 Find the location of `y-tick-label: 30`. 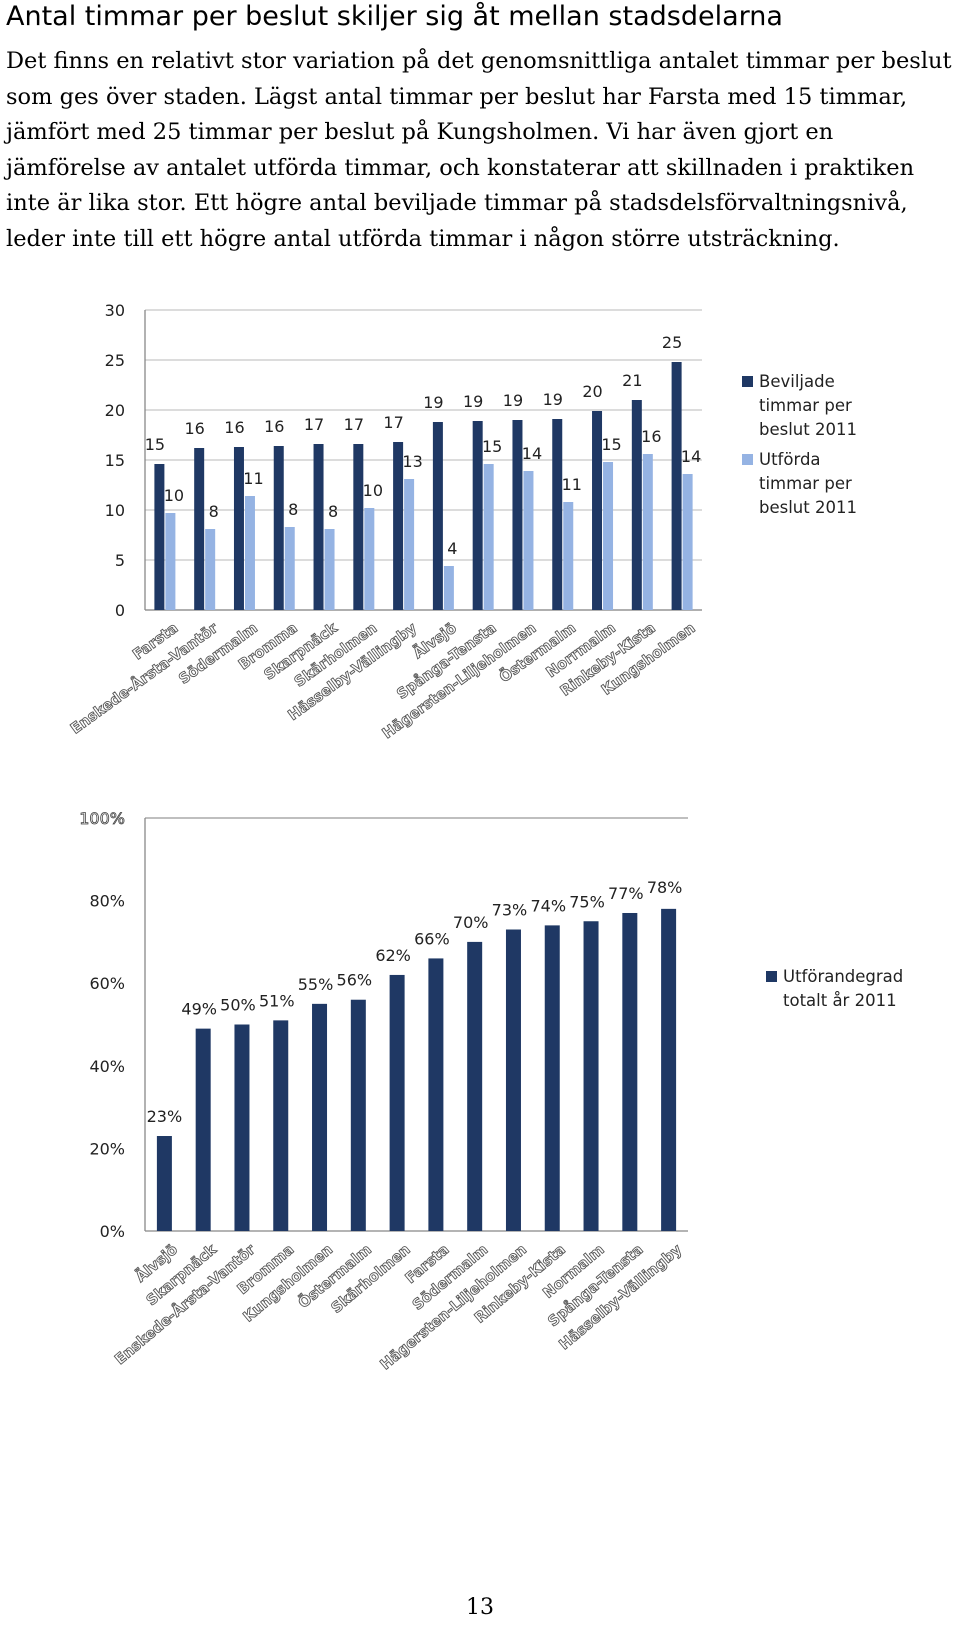

y-tick-label: 30 is located at coordinates (115, 310).